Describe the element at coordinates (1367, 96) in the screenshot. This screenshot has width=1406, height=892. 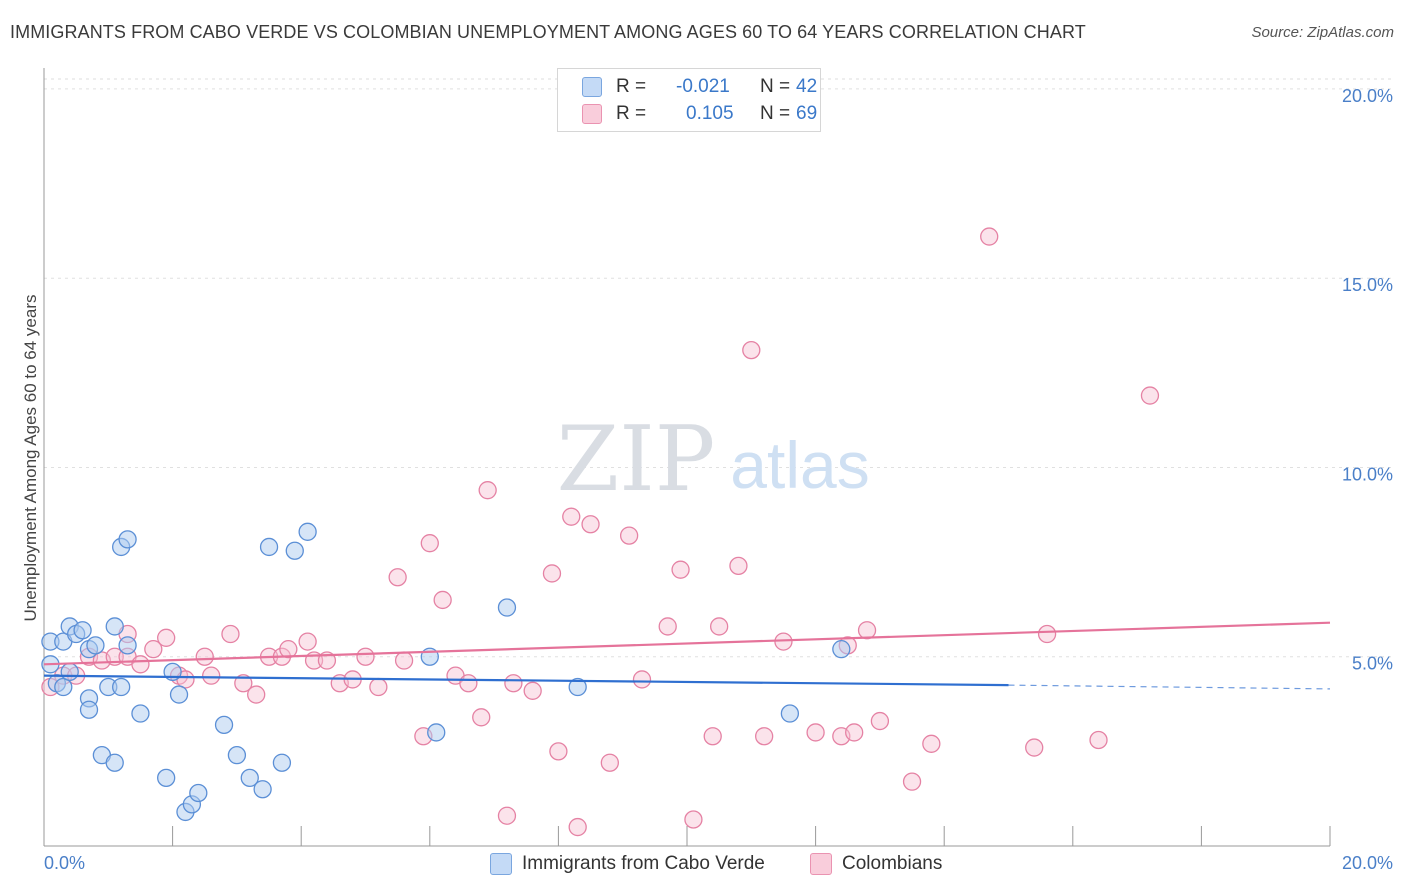
I see `y-tick-label: 20.0%` at that location.